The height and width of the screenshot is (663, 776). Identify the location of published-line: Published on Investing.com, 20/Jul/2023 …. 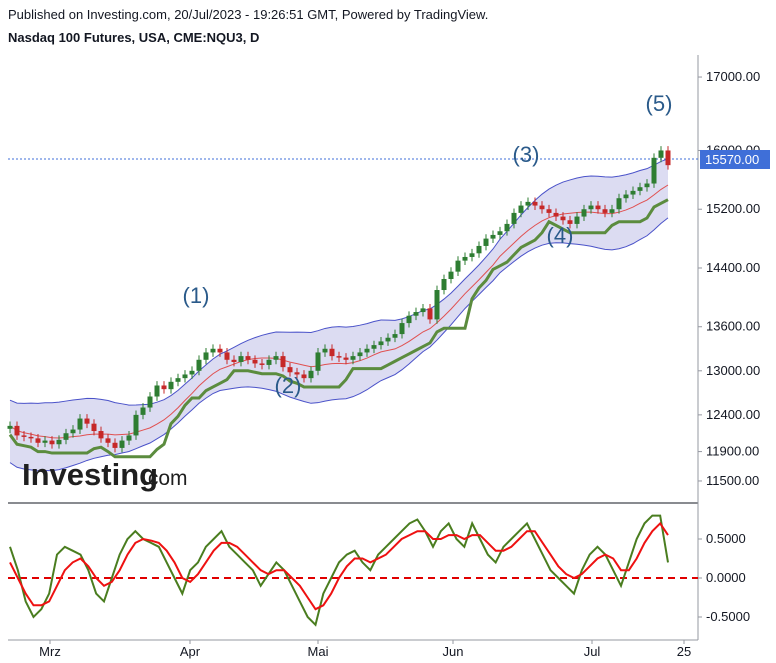
(248, 14).